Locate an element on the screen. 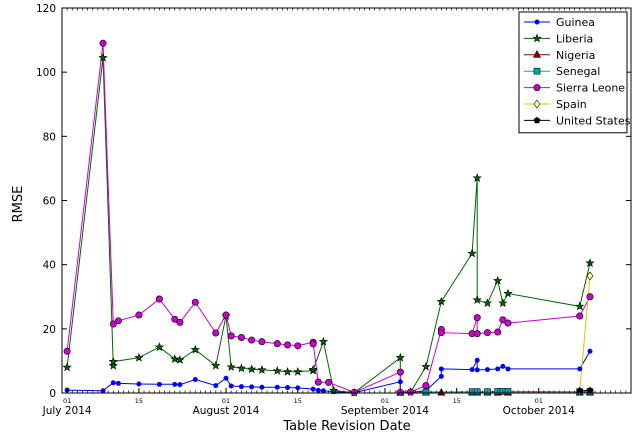 The width and height of the screenshot is (639, 438). y-tick-label: 20 is located at coordinates (49, 330).